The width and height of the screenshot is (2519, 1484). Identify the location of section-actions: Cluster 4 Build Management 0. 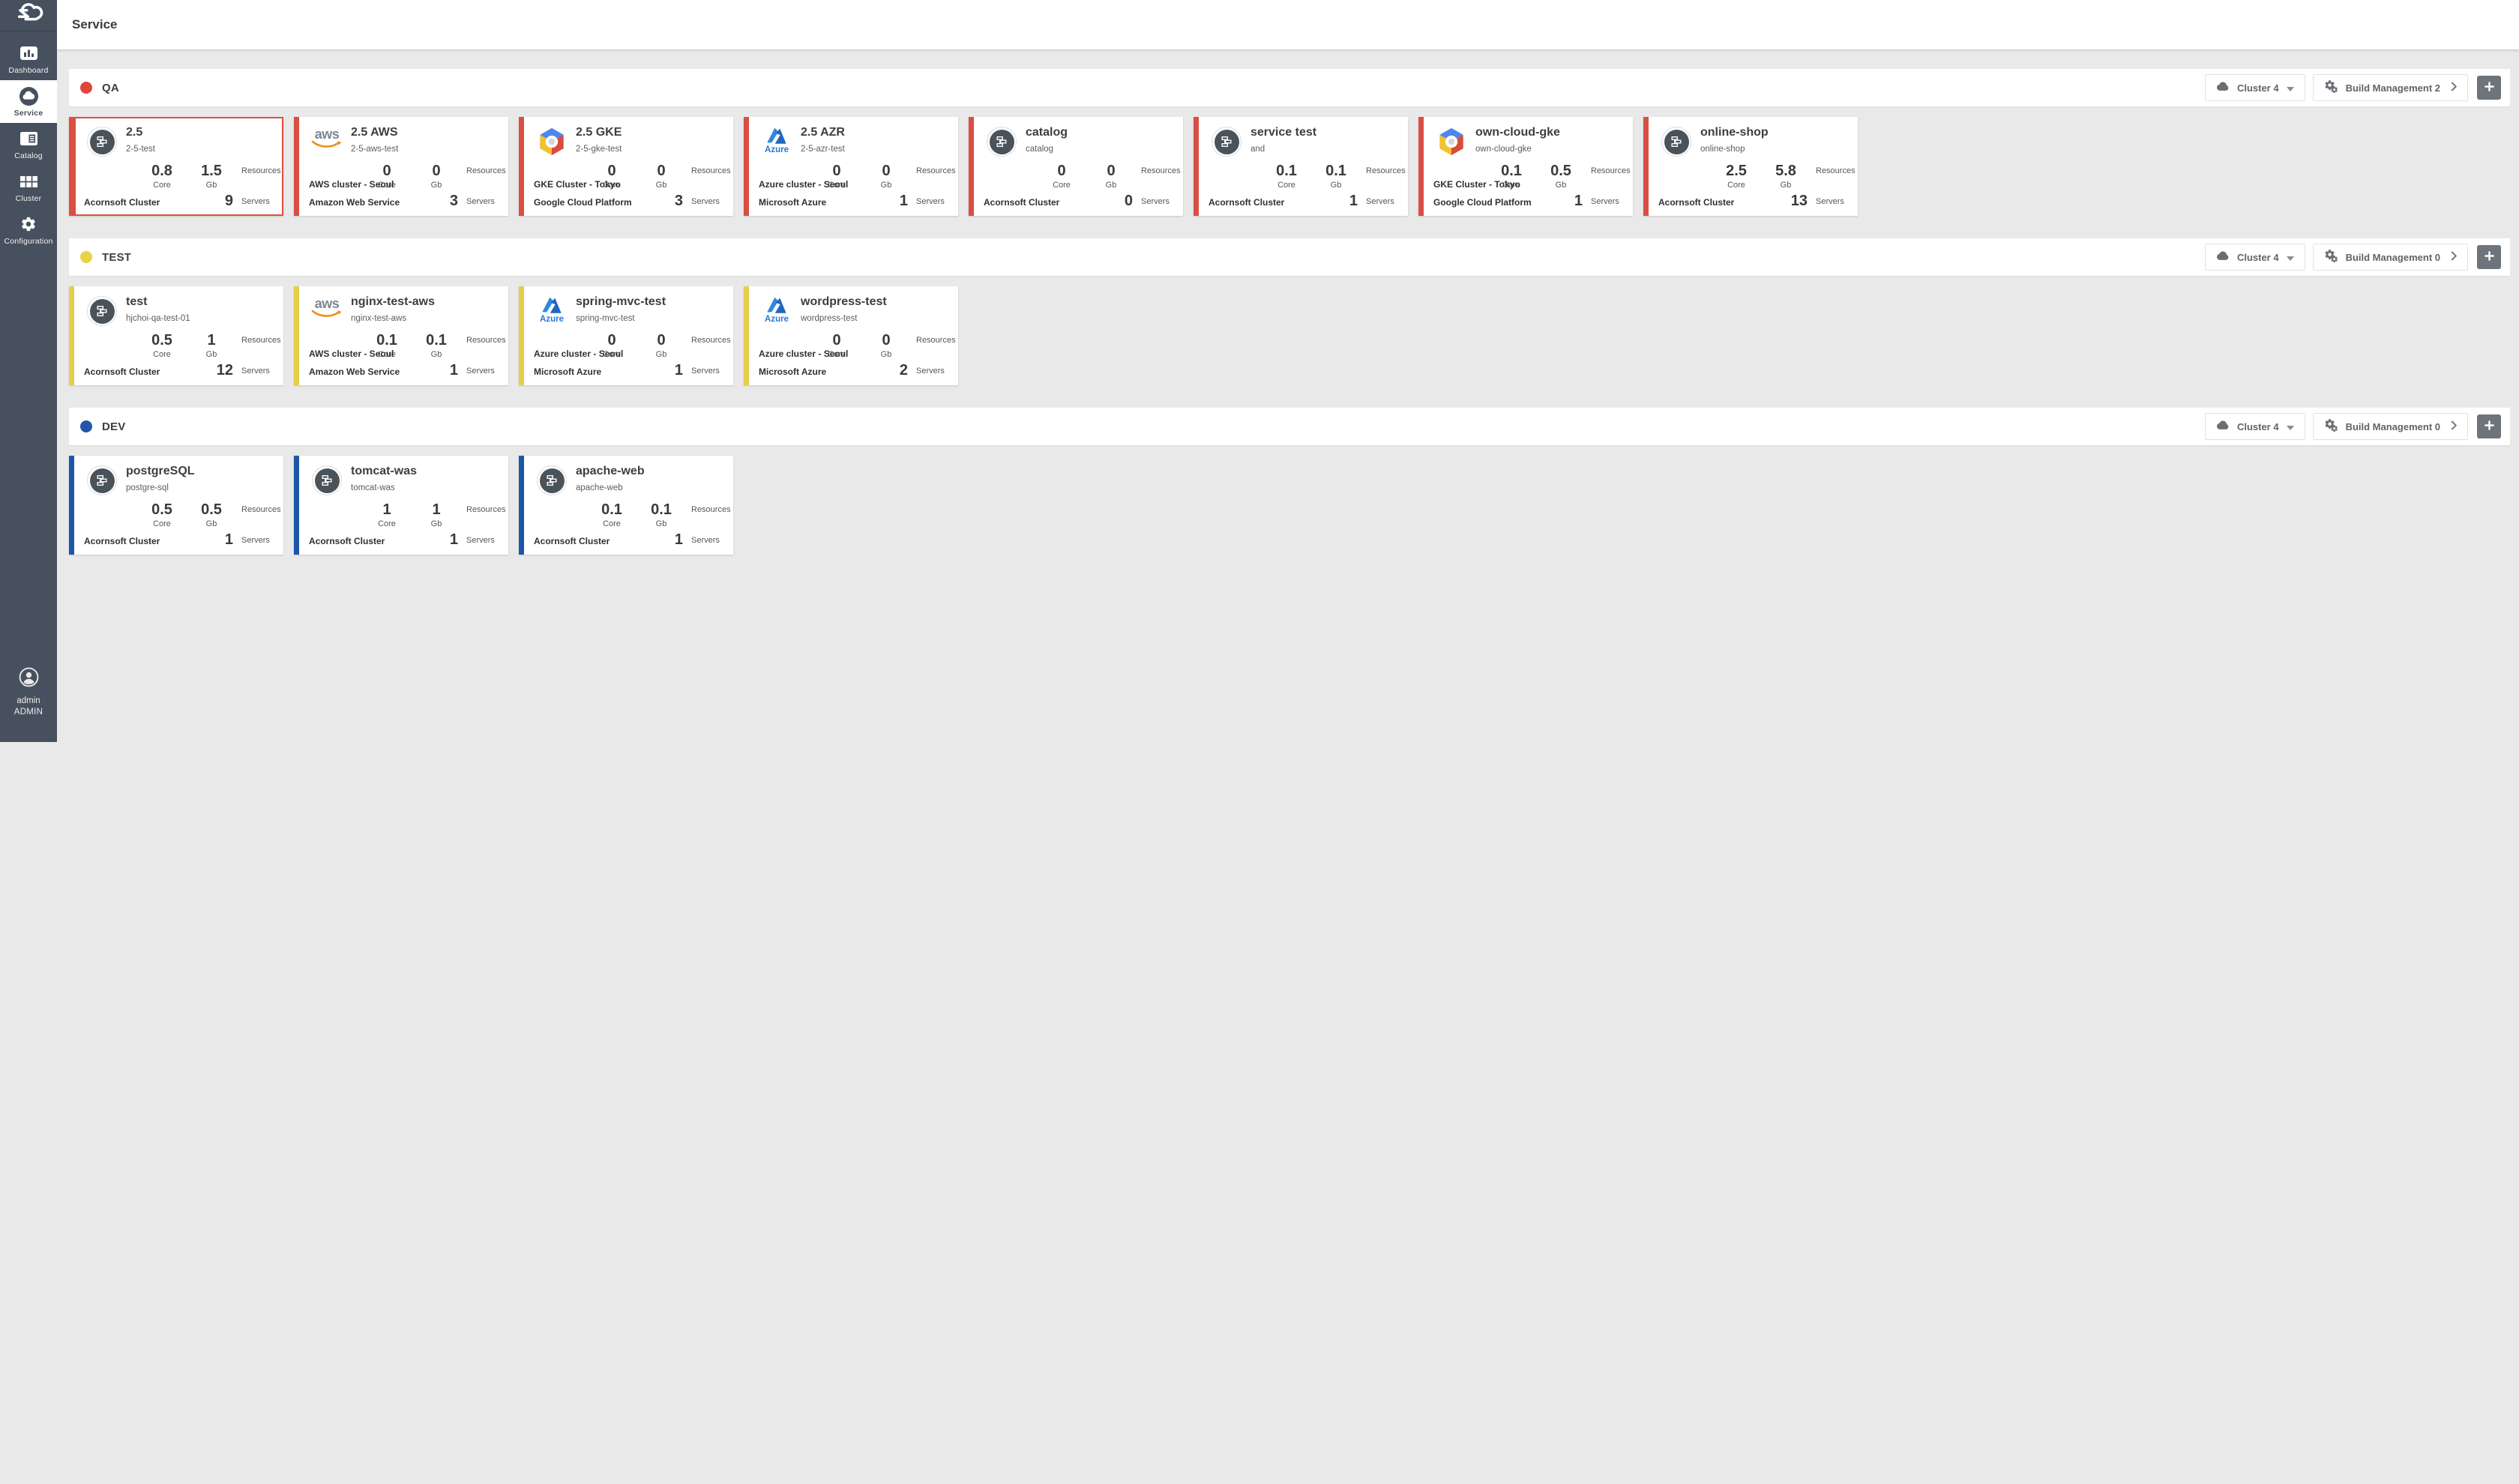
(2352, 257).